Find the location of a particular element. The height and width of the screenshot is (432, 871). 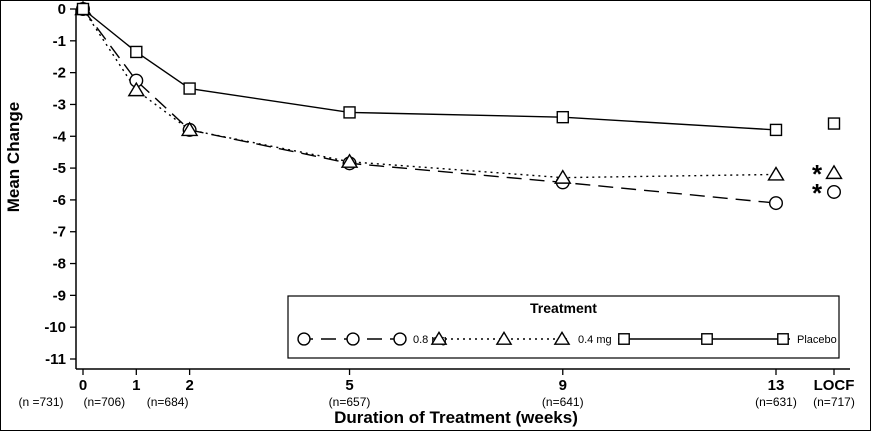

x-tick-label: 1 is located at coordinates (136, 385).